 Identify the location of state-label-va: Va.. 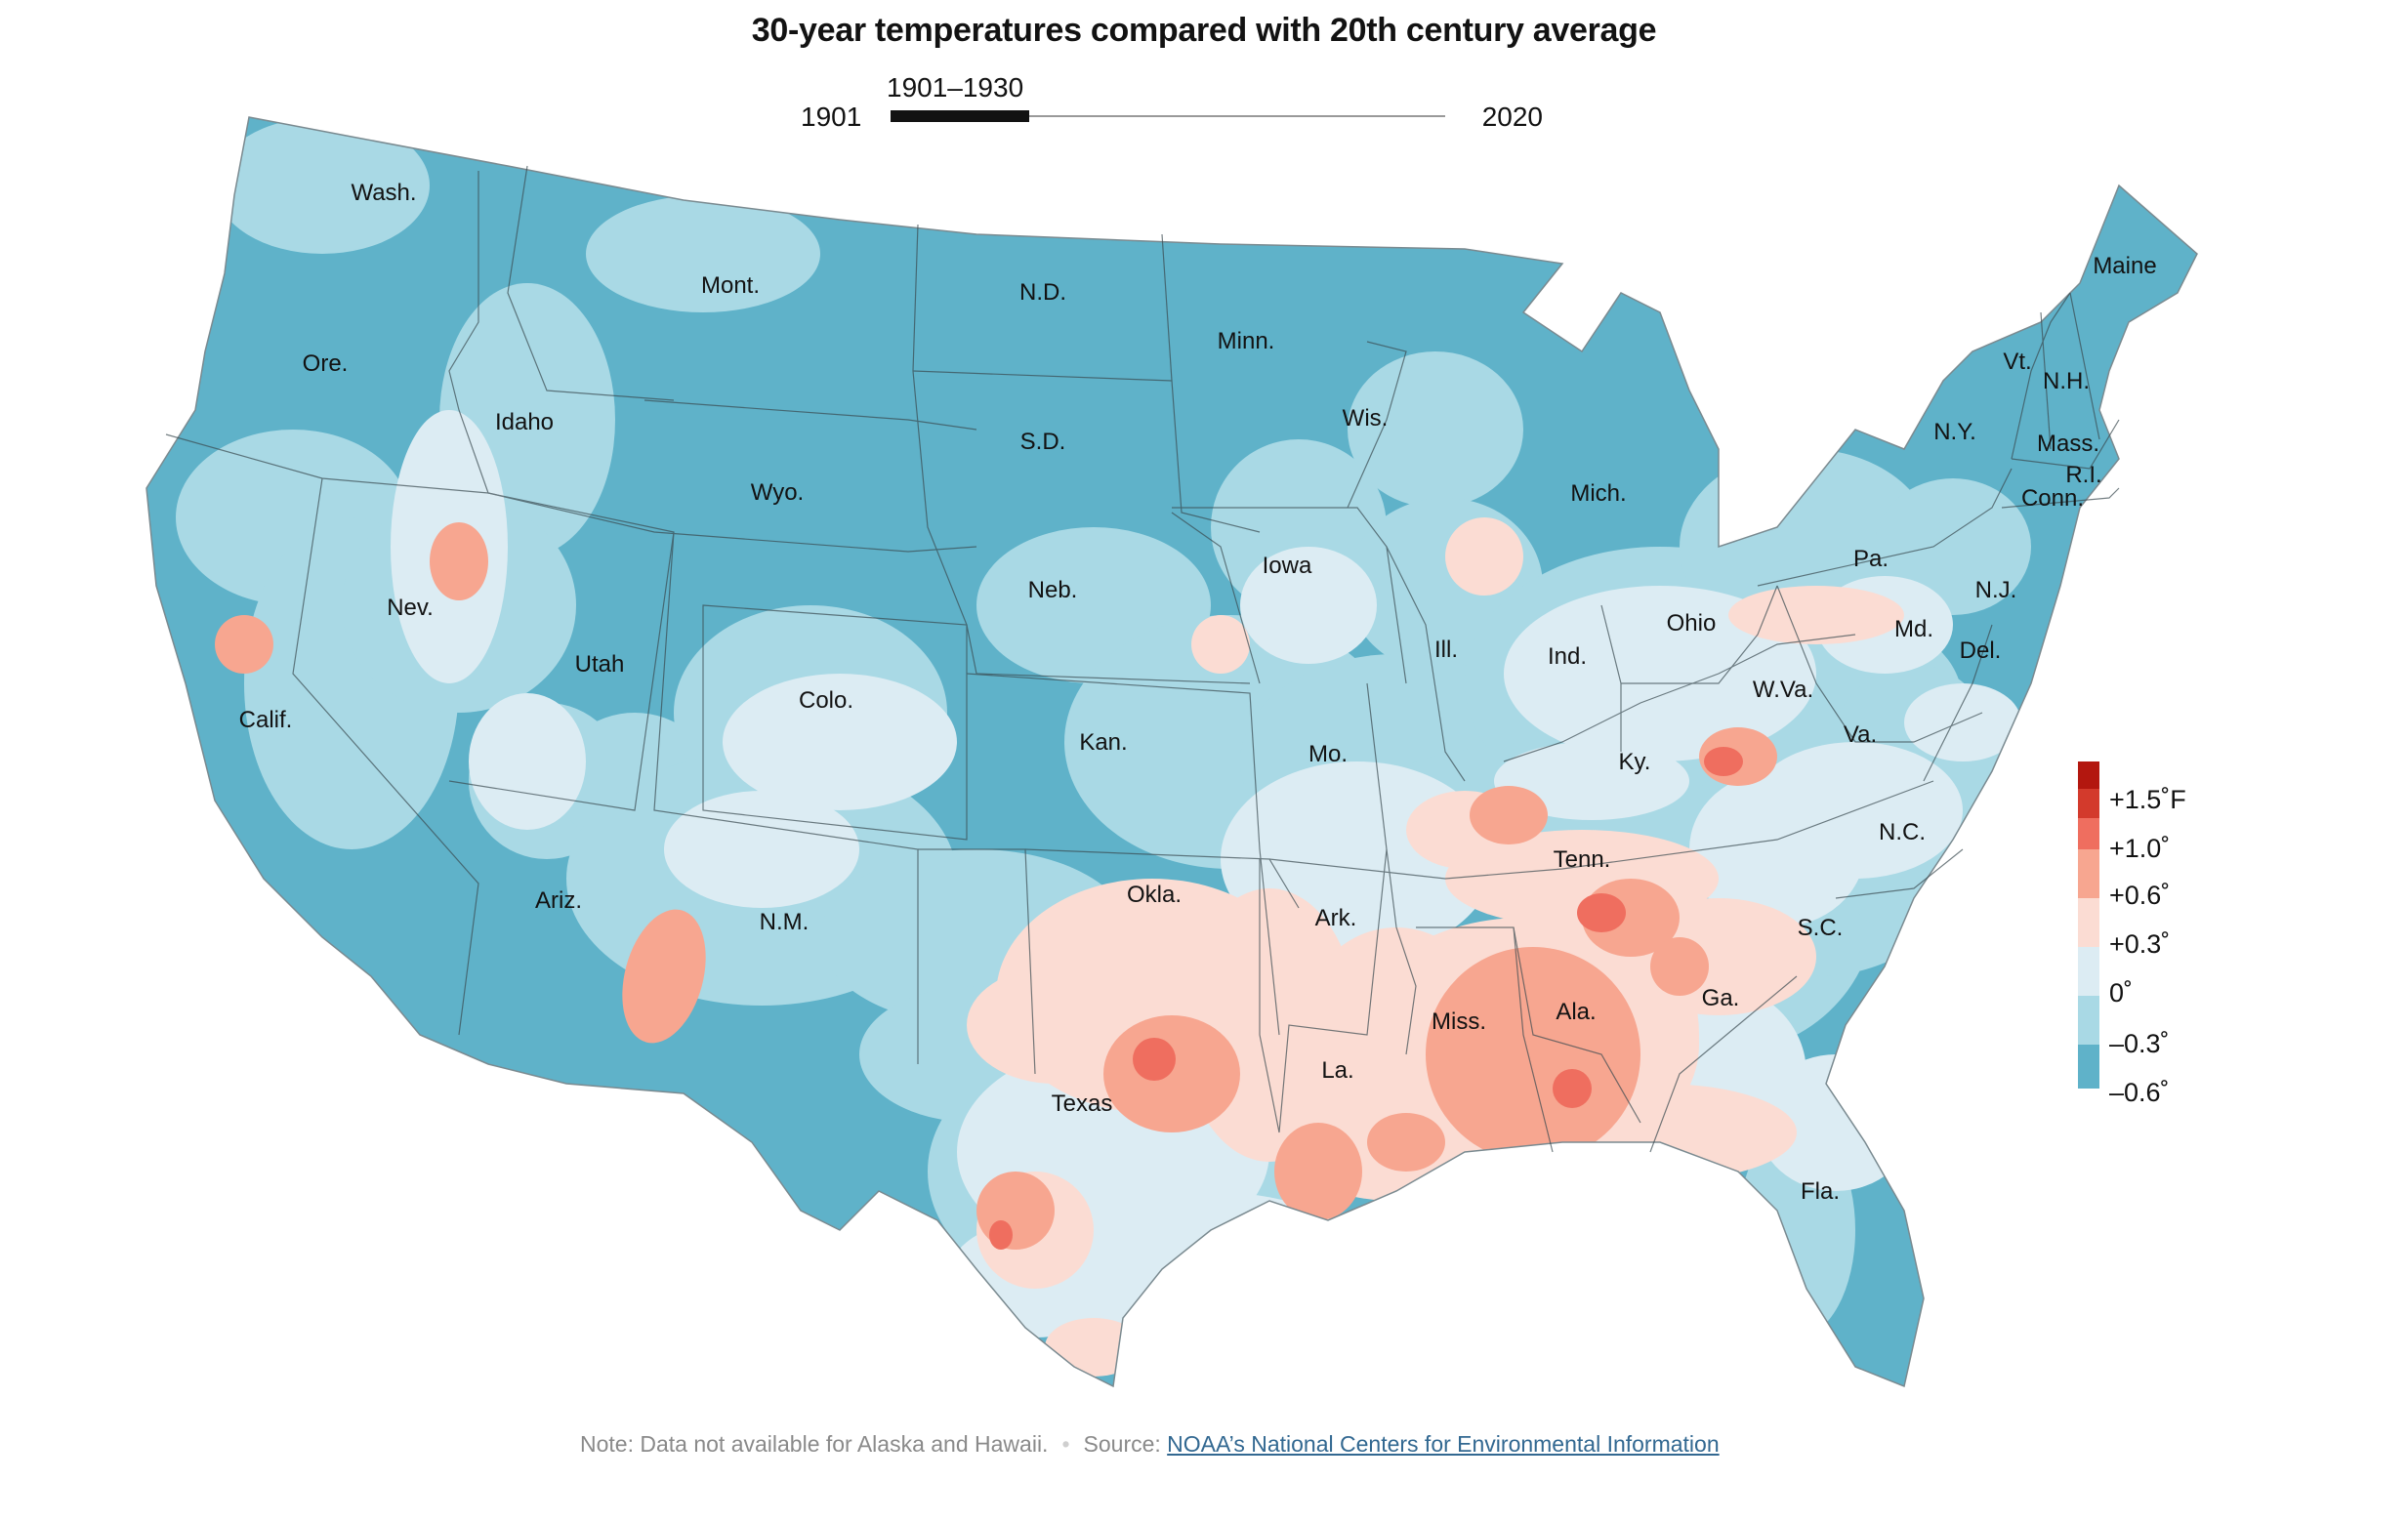
(1860, 734).